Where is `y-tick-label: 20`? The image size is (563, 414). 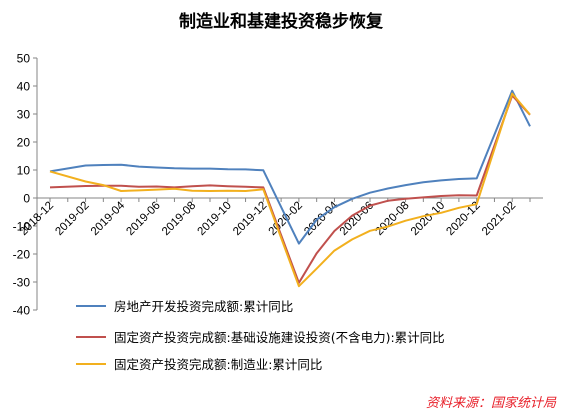
y-tick-label: 20 is located at coordinates (24, 143).